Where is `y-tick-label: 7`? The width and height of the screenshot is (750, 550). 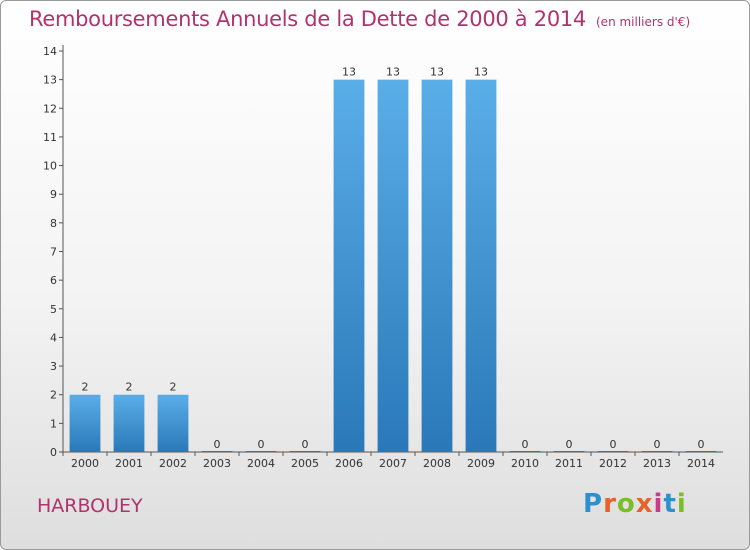
y-tick-label: 7 is located at coordinates (53, 252).